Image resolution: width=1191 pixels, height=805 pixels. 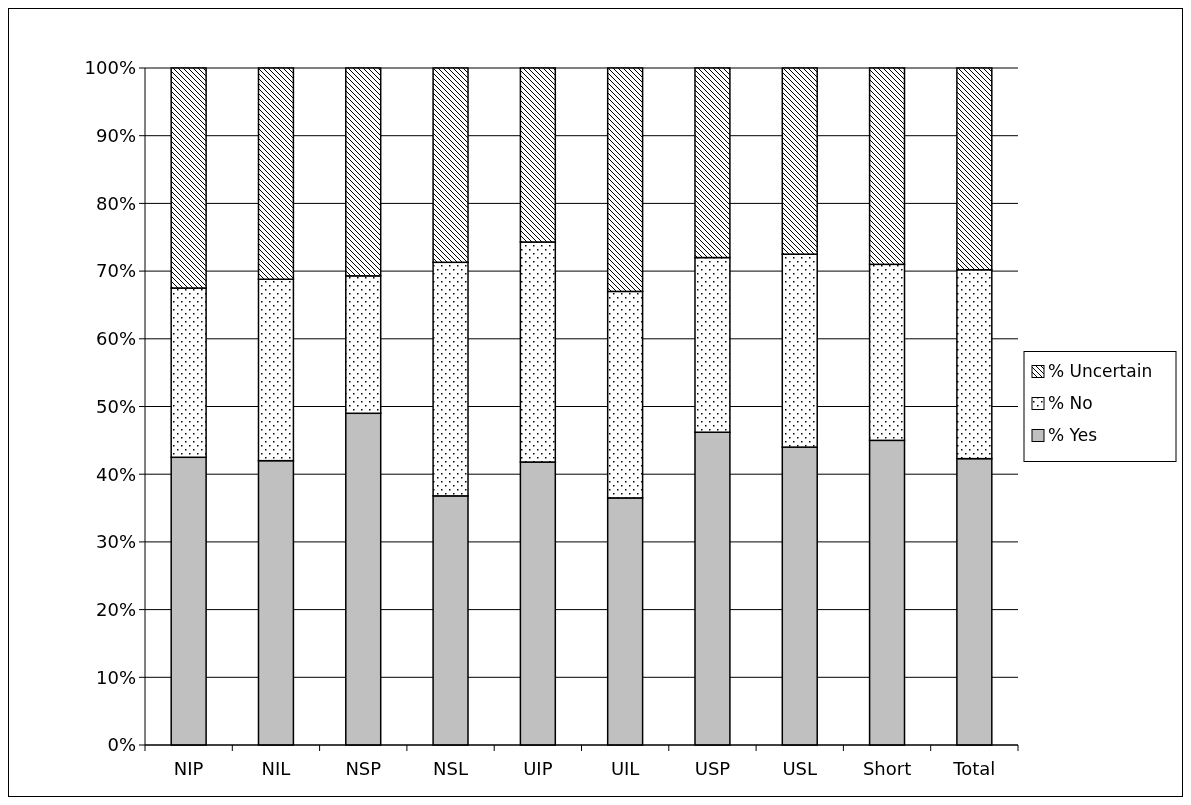 I want to click on y-tick-label: 60%, so click(x=115, y=339).